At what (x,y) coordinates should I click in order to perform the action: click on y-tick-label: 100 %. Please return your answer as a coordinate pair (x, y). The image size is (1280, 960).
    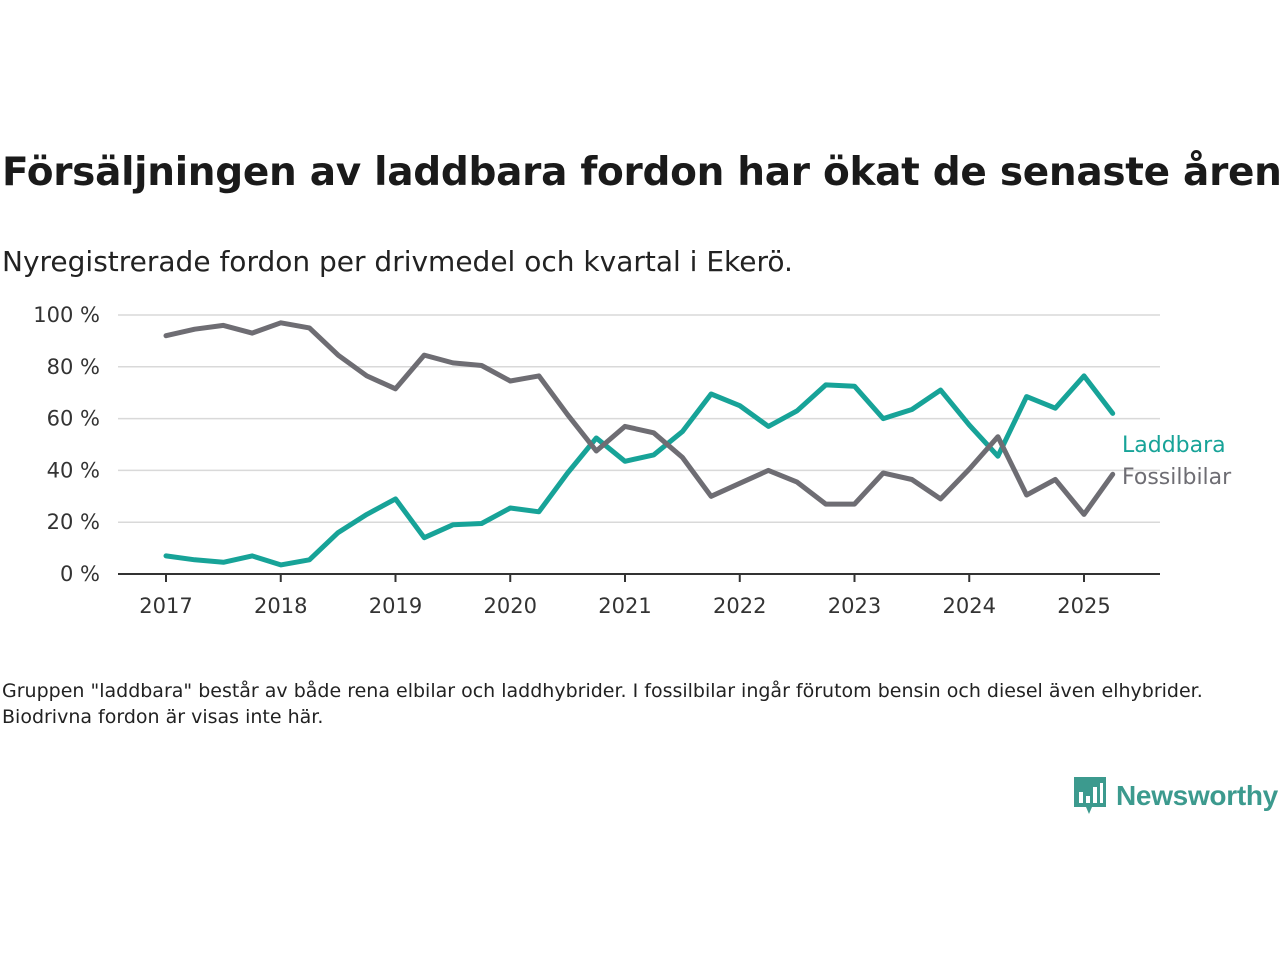
    Looking at the image, I should click on (66, 315).